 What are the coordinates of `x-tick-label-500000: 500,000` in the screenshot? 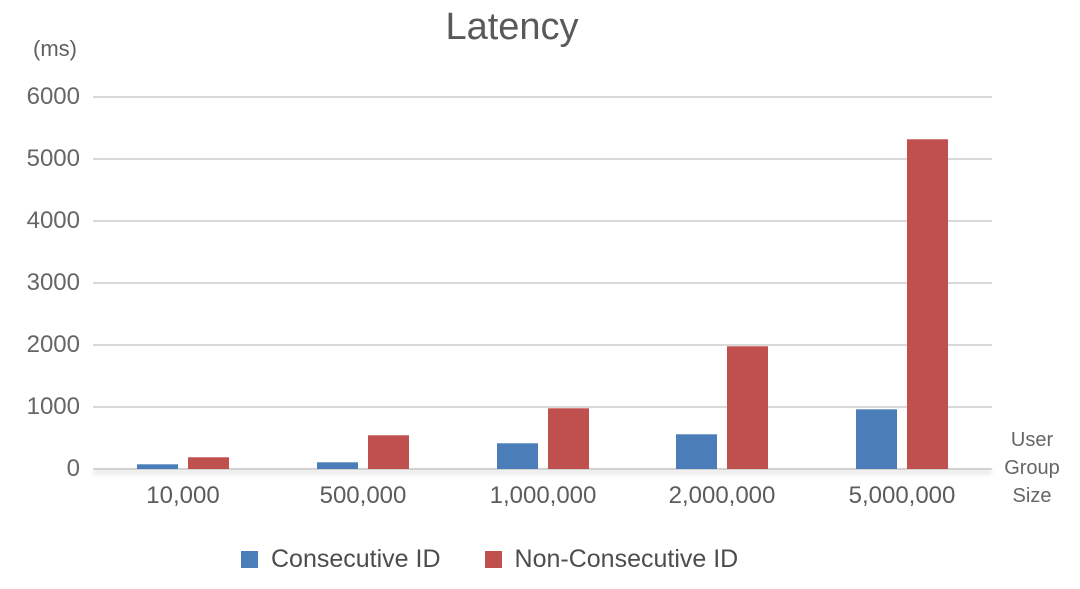 It's located at (363, 495).